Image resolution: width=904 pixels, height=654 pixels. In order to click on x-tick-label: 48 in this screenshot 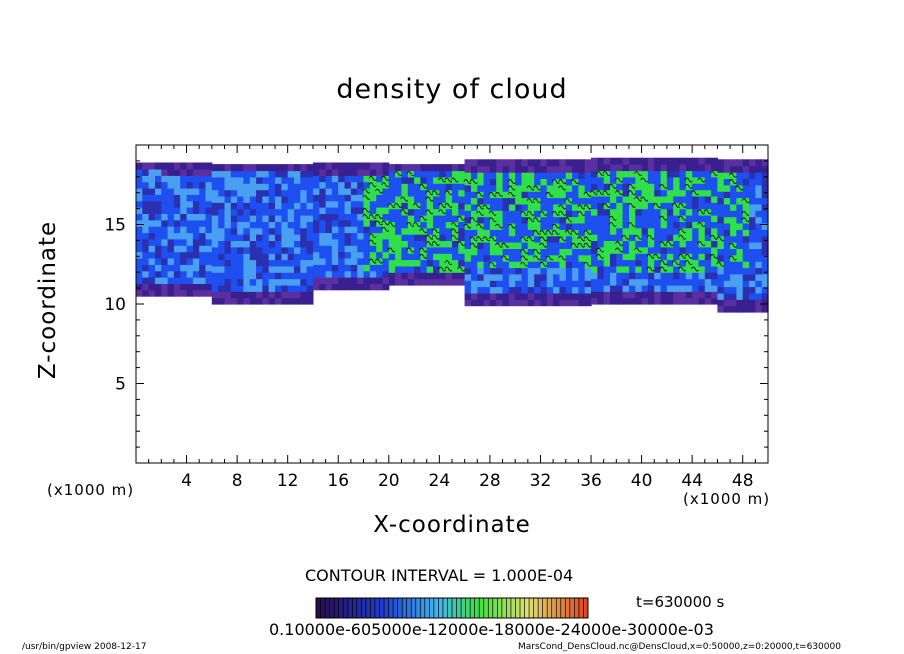, I will do `click(743, 481)`.